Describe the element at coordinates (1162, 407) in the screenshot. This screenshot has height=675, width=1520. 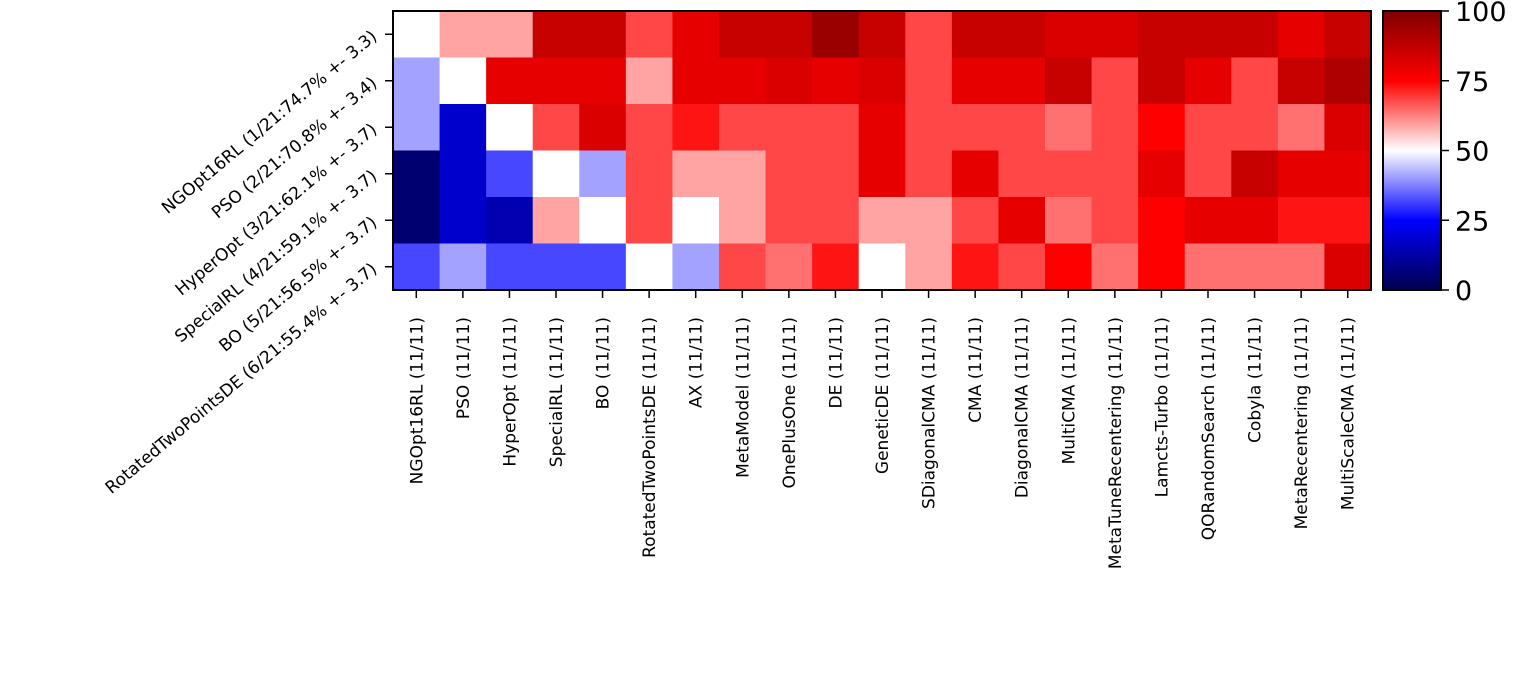
I see `x-tick-label: Lamcts-Turbo (11/11)` at that location.